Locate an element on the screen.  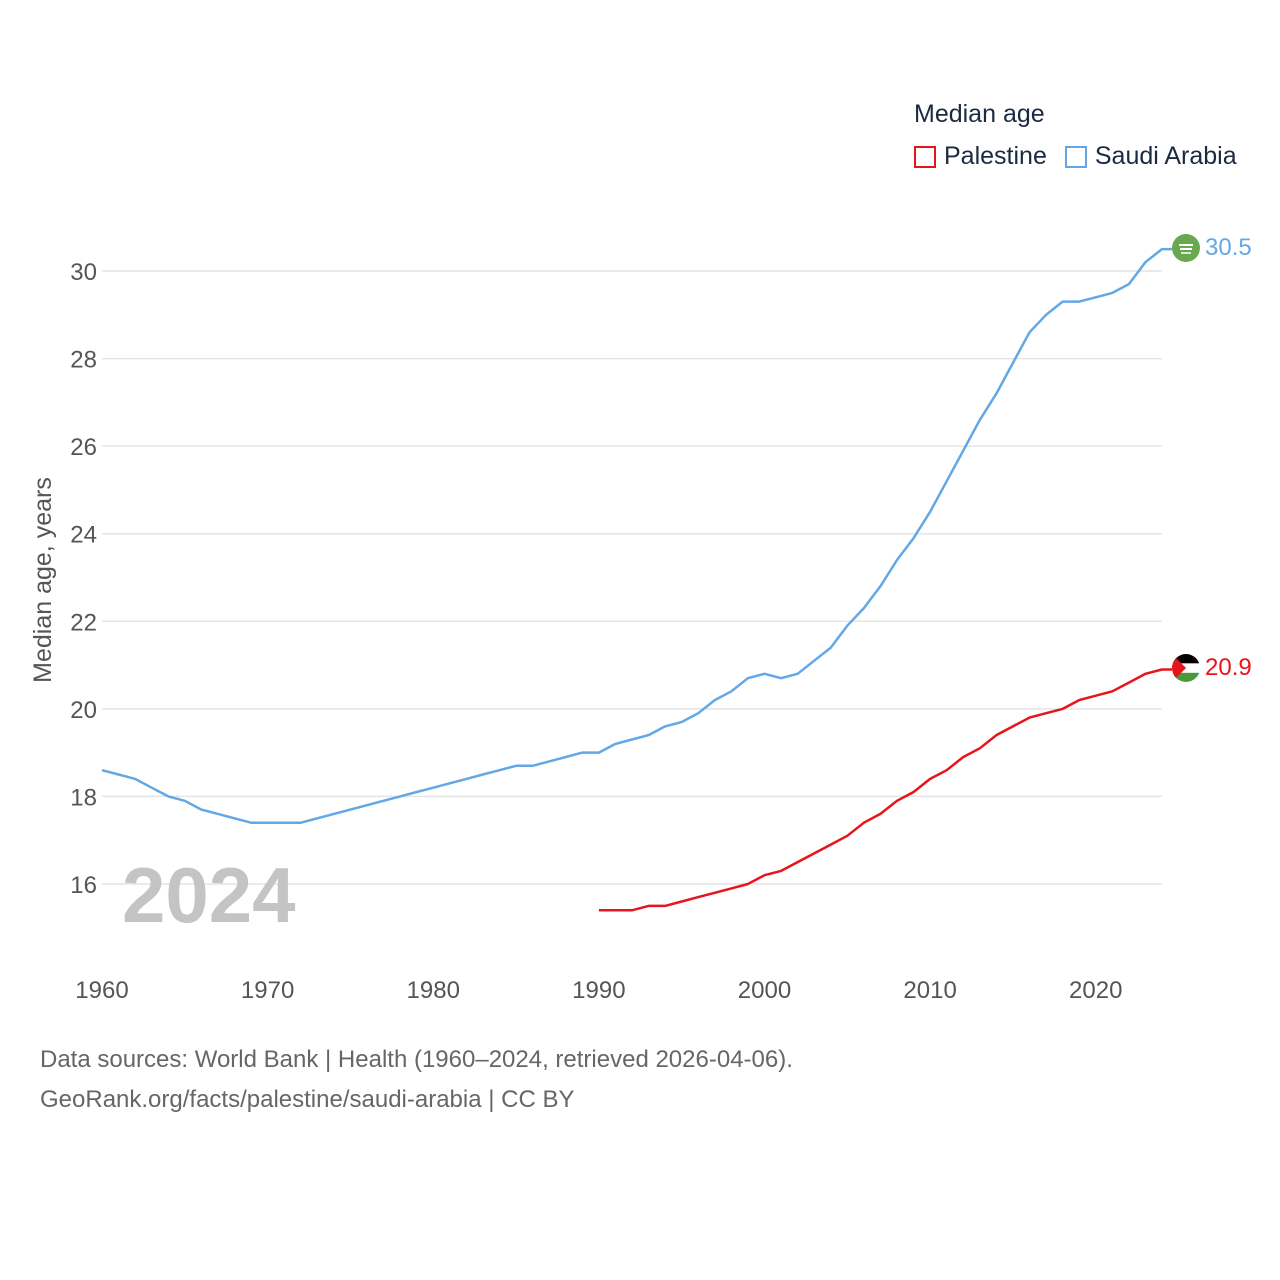
legend-swatch-palestine is located at coordinates (925, 156).